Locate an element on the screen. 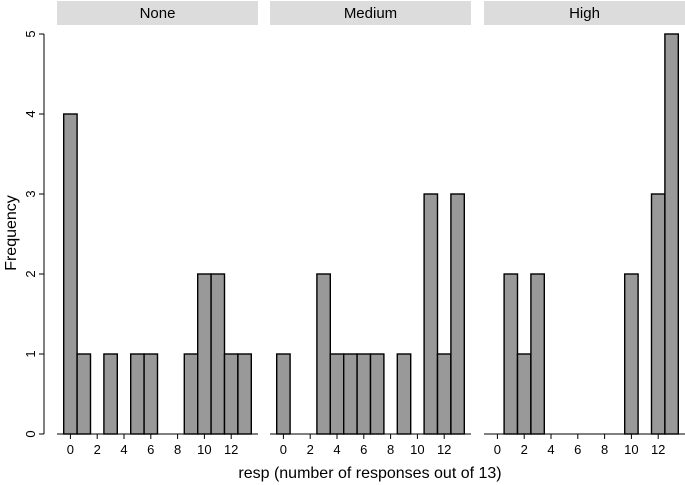 This screenshot has height=485, width=685. panel-strip-label: Medium is located at coordinates (370, 13).